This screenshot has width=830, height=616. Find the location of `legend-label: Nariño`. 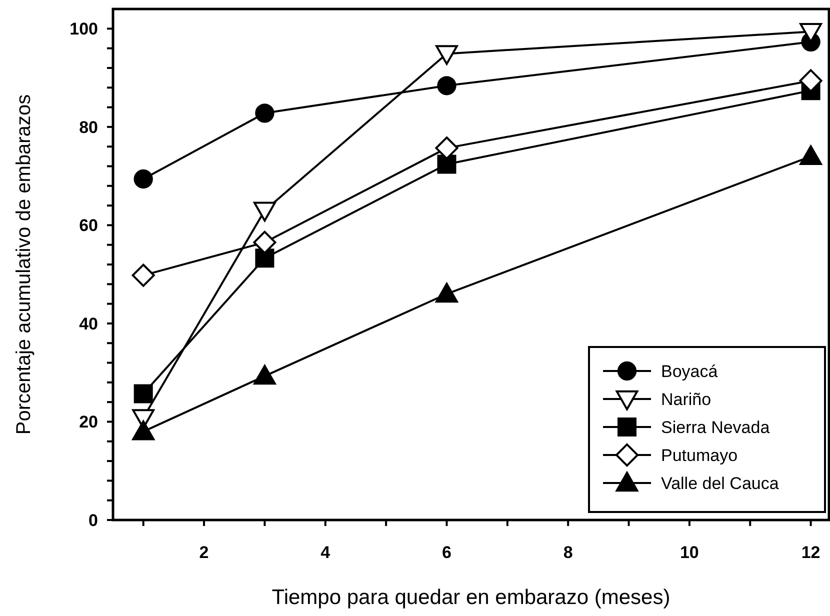

legend-label: Nariño is located at coordinates (686, 399).